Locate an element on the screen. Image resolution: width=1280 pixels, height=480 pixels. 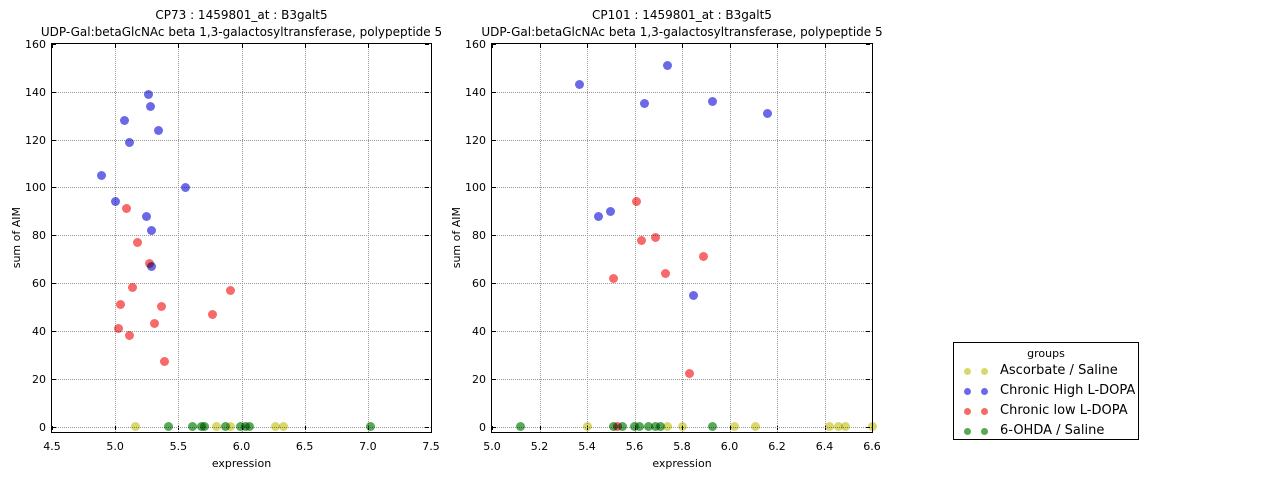
ascorbate-saline-marker-icon is located at coordinates (984, 371).